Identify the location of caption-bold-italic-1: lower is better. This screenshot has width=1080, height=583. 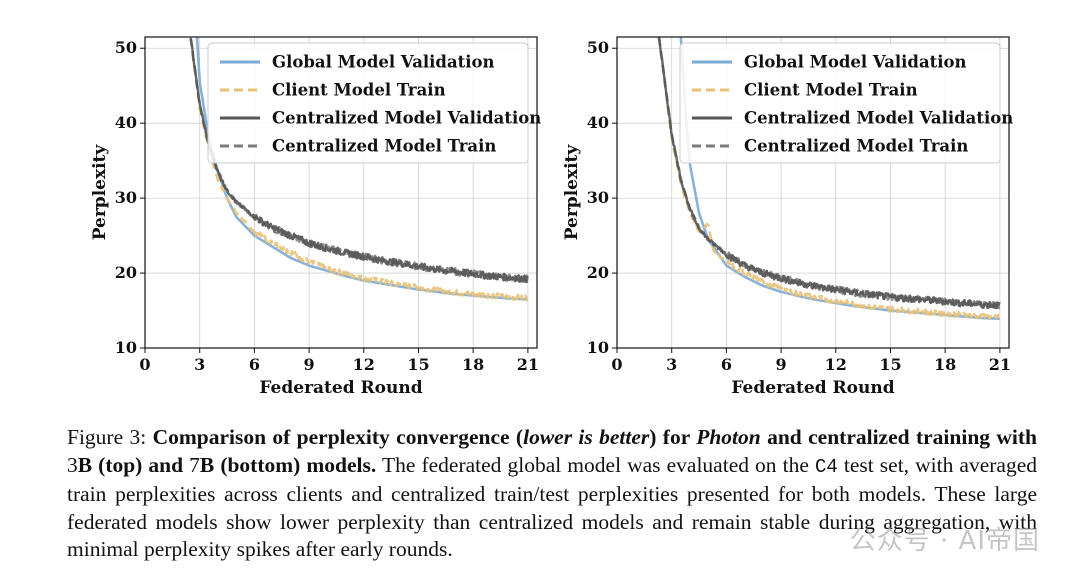
(586, 437).